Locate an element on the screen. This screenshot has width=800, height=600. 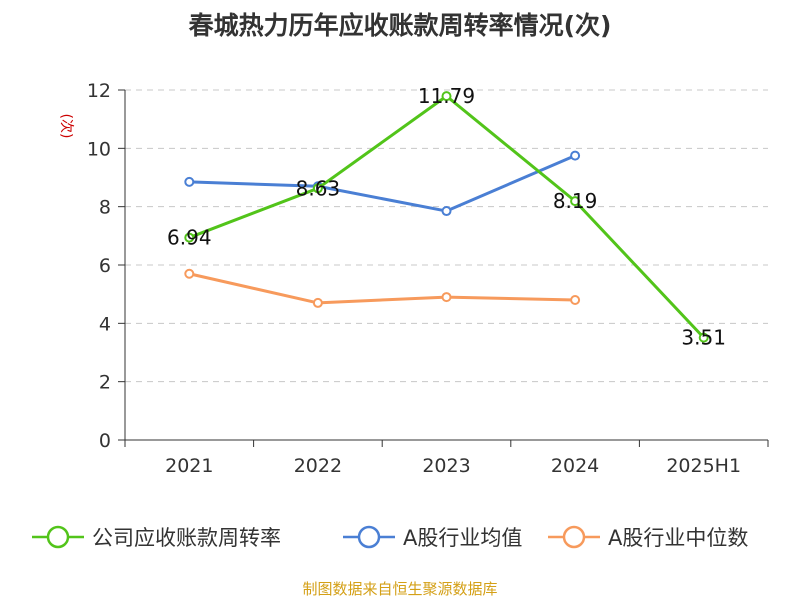
x-tick-label: 2024 is located at coordinates (575, 466).